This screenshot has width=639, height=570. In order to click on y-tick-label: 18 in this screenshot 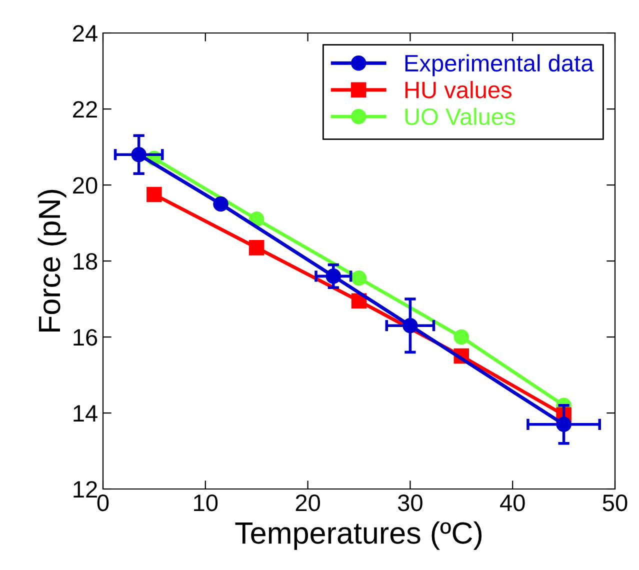, I will do `click(86, 261)`.